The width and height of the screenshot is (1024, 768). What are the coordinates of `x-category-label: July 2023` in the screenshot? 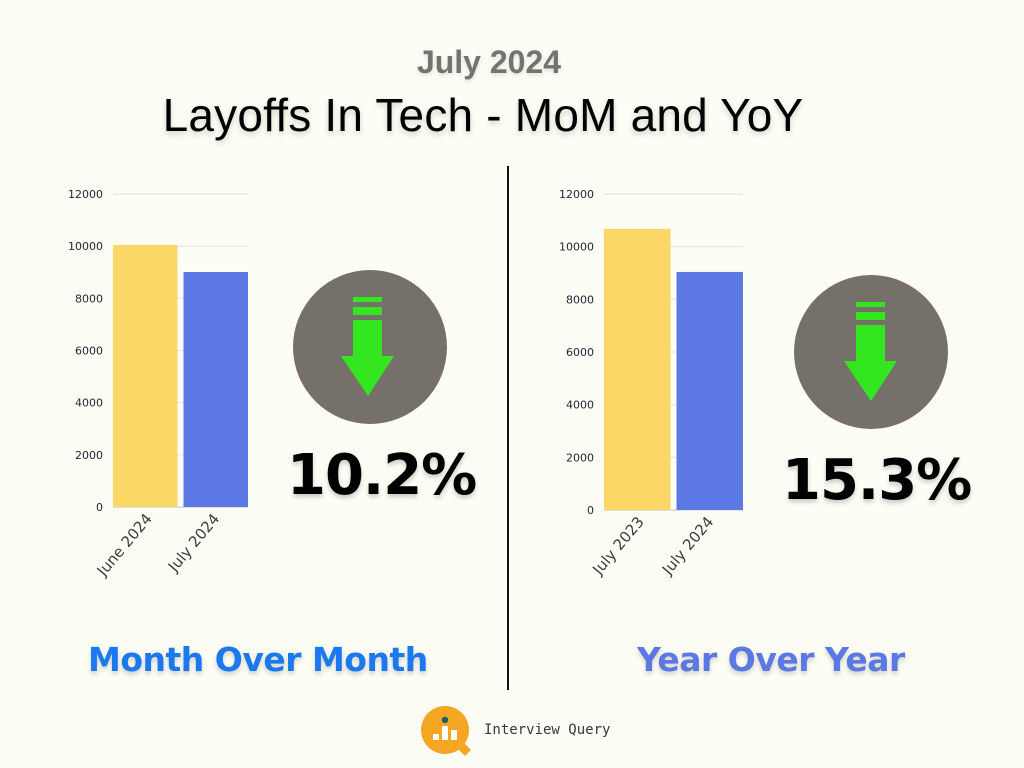 It's located at (617, 546).